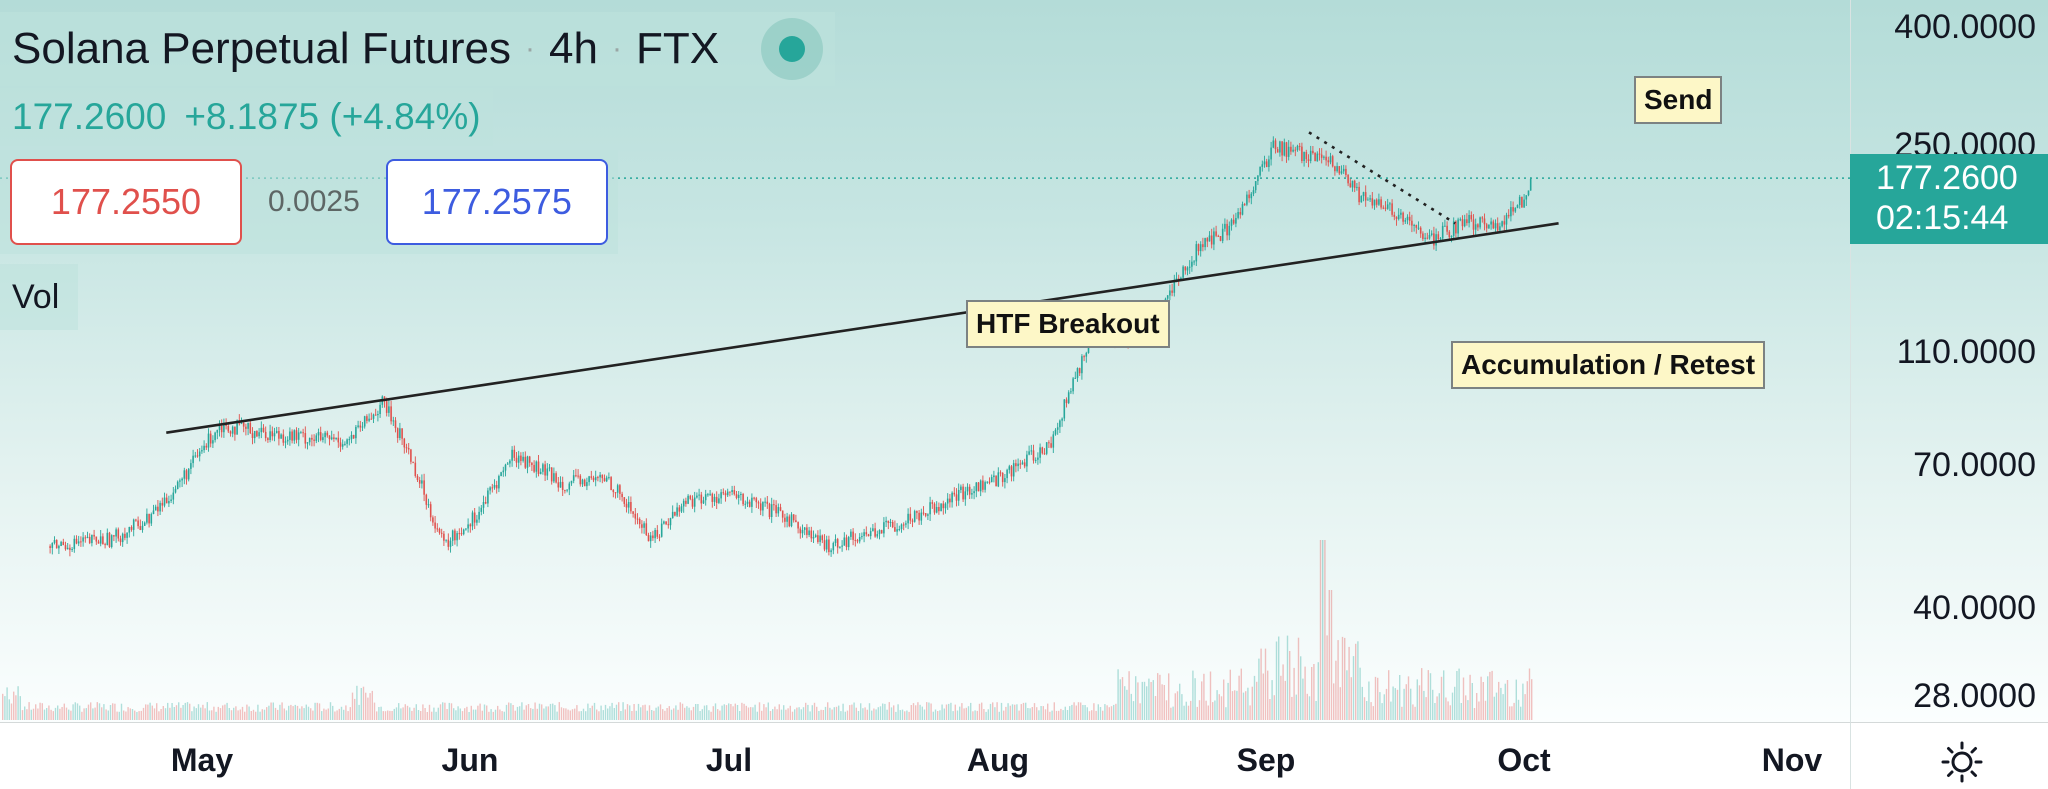 This screenshot has width=2048, height=789. I want to click on volume-indicator-label: Vol, so click(39, 297).